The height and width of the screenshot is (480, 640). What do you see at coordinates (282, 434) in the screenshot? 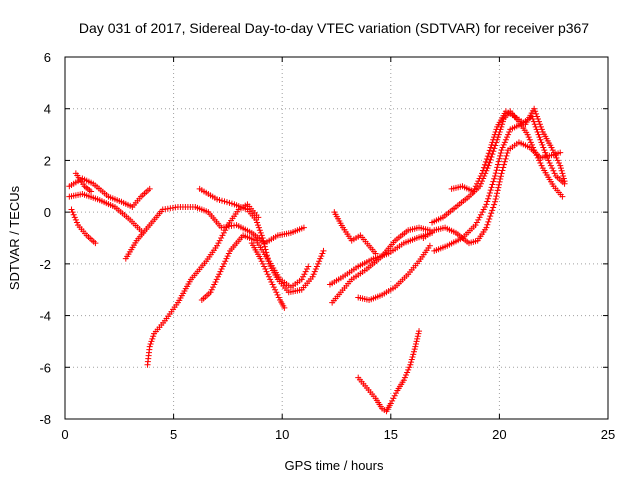
I see `x-tick-label: 10` at bounding box center [282, 434].